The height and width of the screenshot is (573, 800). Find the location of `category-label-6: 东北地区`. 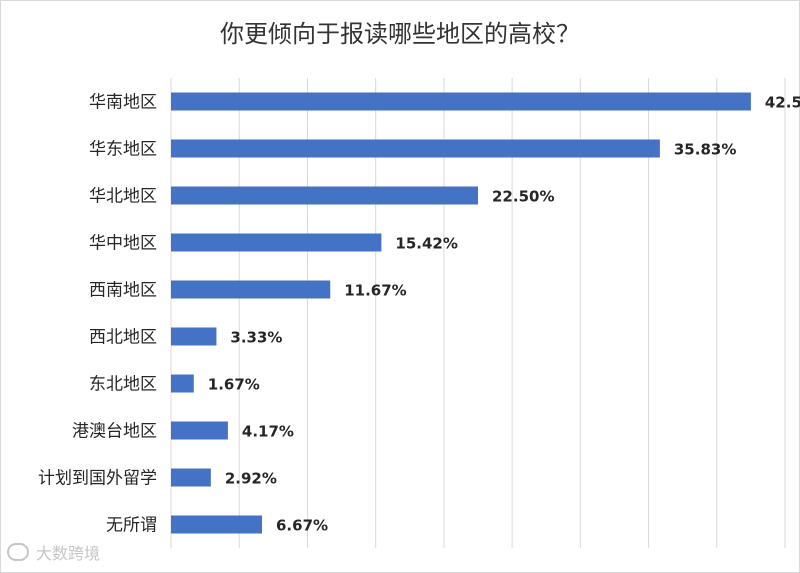

category-label-6: 东北地区 is located at coordinates (123, 385).